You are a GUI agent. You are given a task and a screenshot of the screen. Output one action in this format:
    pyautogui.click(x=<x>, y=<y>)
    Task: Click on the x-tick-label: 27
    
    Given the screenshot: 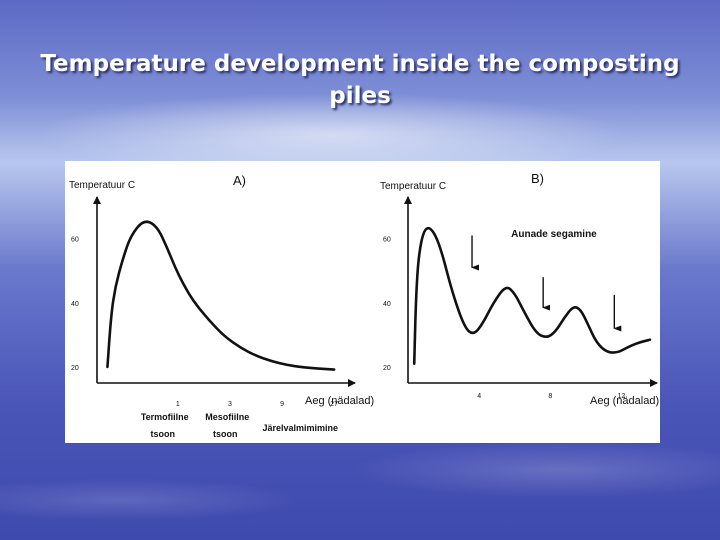 What is the action you would take?
    pyautogui.click(x=334, y=404)
    